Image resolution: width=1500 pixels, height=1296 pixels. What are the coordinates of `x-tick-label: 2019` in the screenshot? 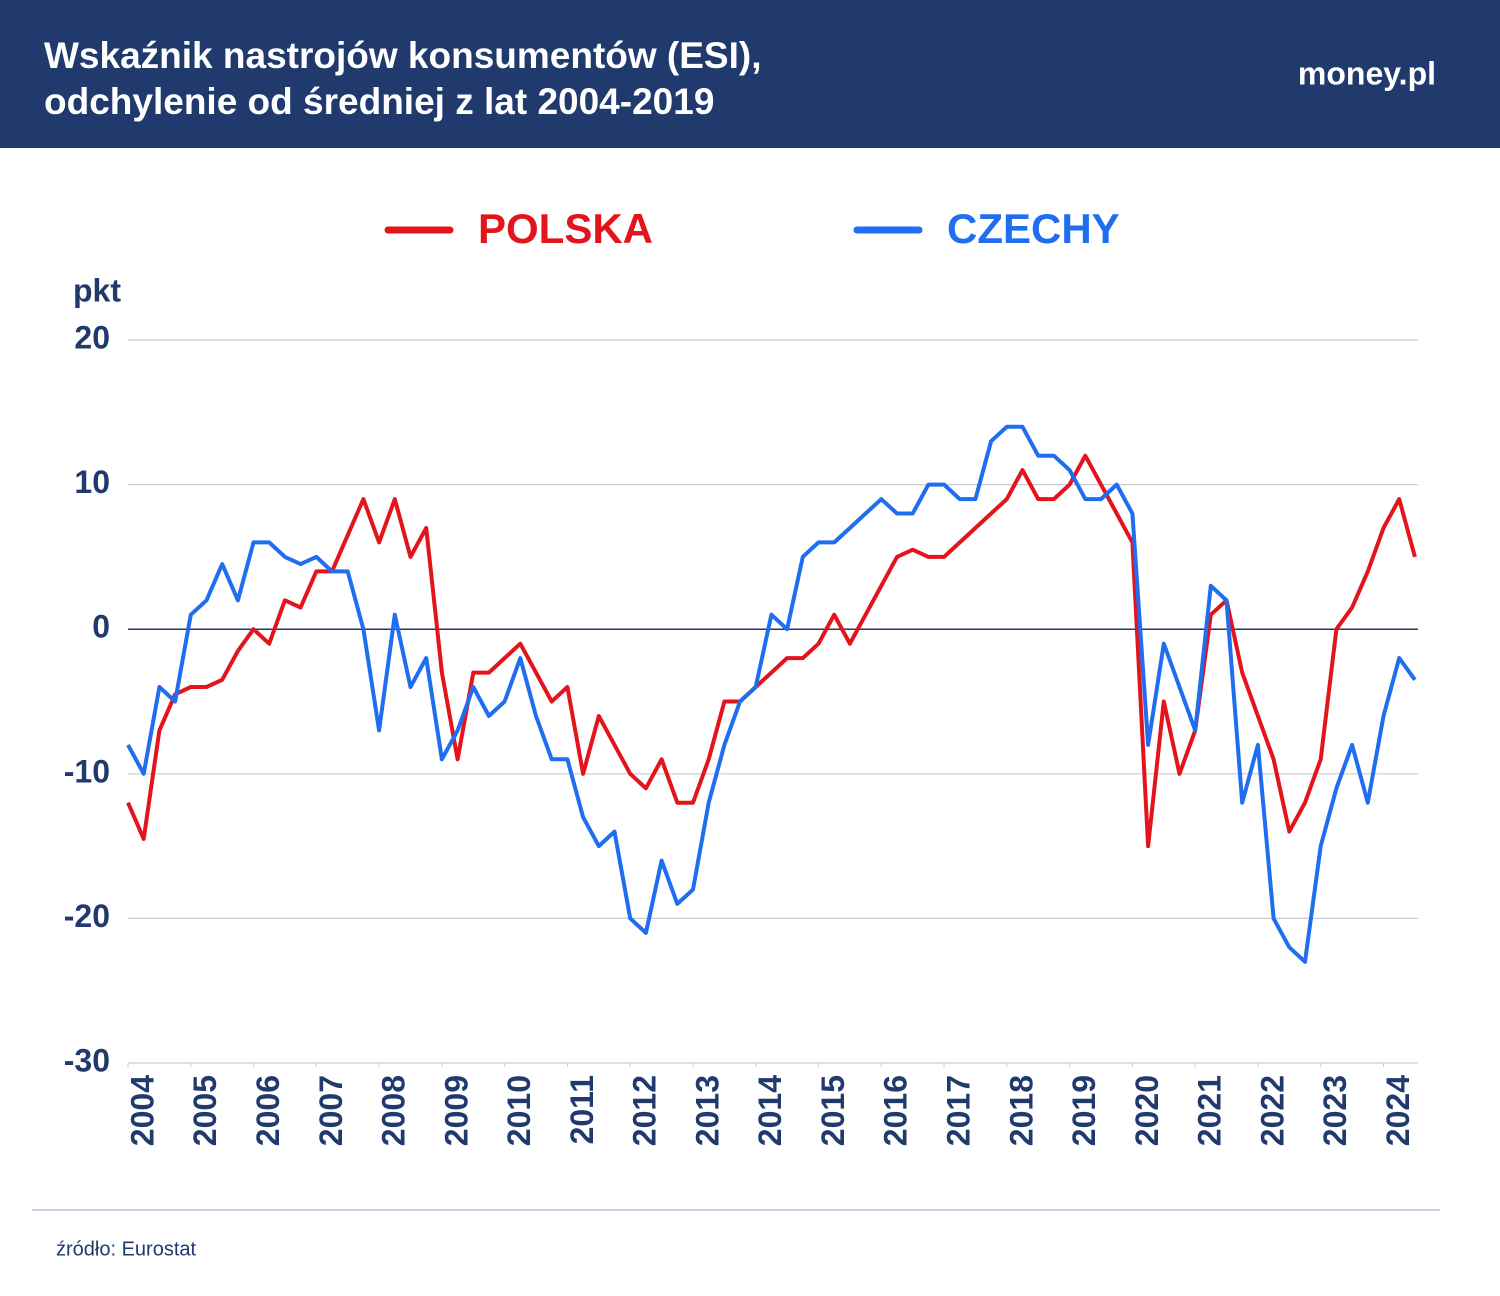 It's located at (1084, 1110).